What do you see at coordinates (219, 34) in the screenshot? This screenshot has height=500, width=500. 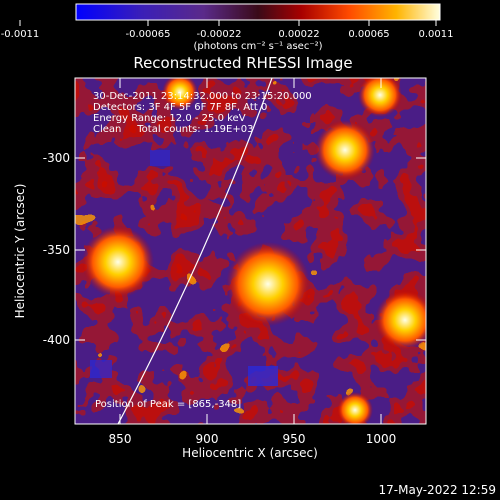 I see `colorbar-tick-label: -0.00022` at bounding box center [219, 34].